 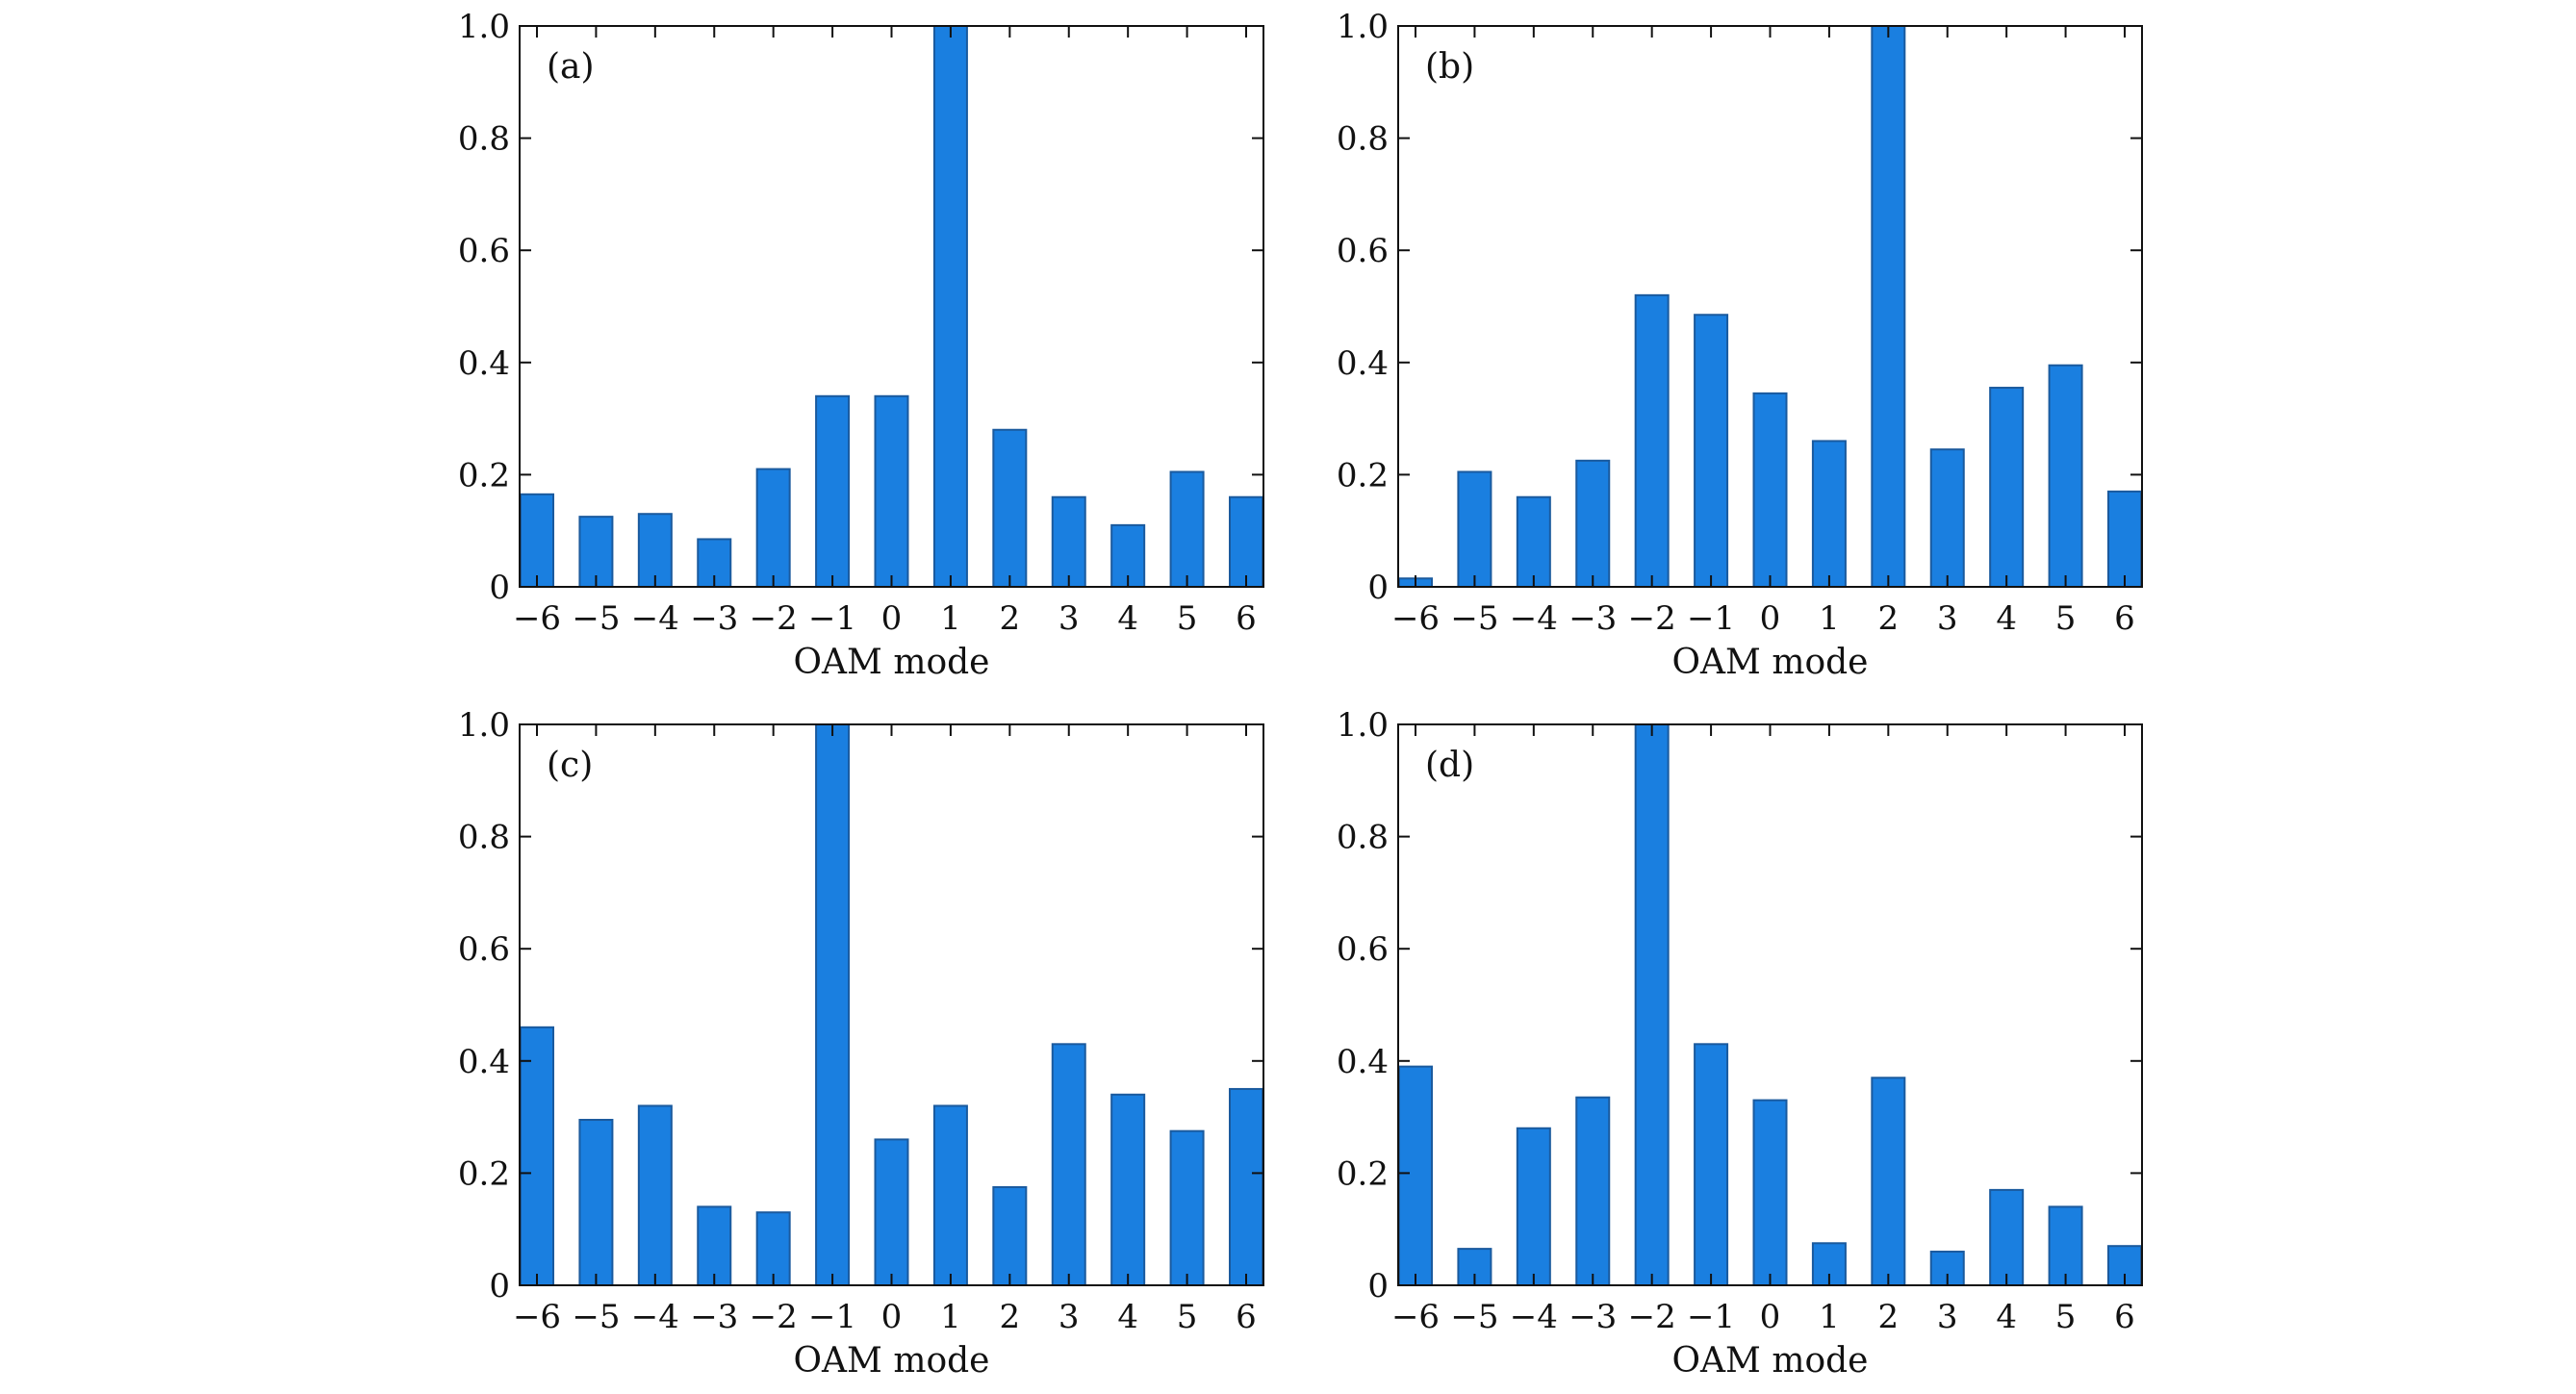 I want to click on x-tick-label: 4, so click(x=1127, y=619).